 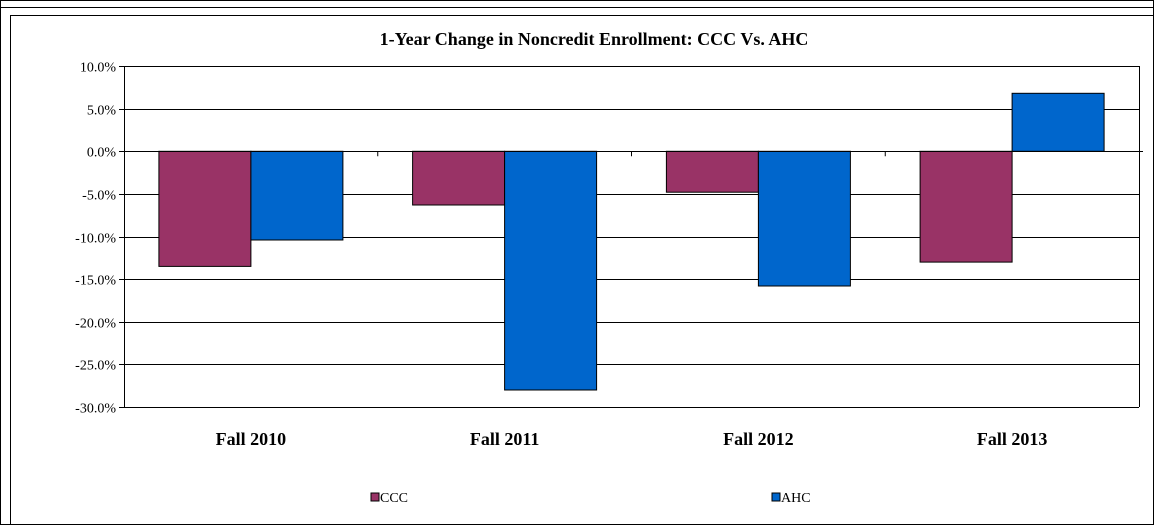 I want to click on y-tick-label: -30.0%, so click(x=95, y=409).